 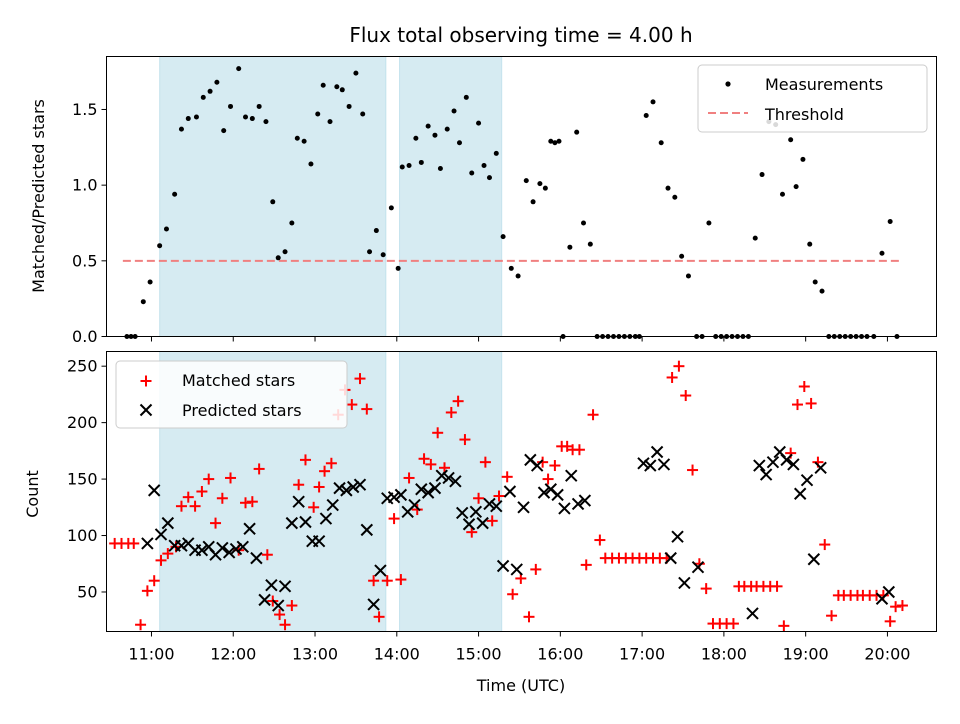 What do you see at coordinates (520, 685) in the screenshot?
I see `bottom-x-axis-label: Time (UTC)` at bounding box center [520, 685].